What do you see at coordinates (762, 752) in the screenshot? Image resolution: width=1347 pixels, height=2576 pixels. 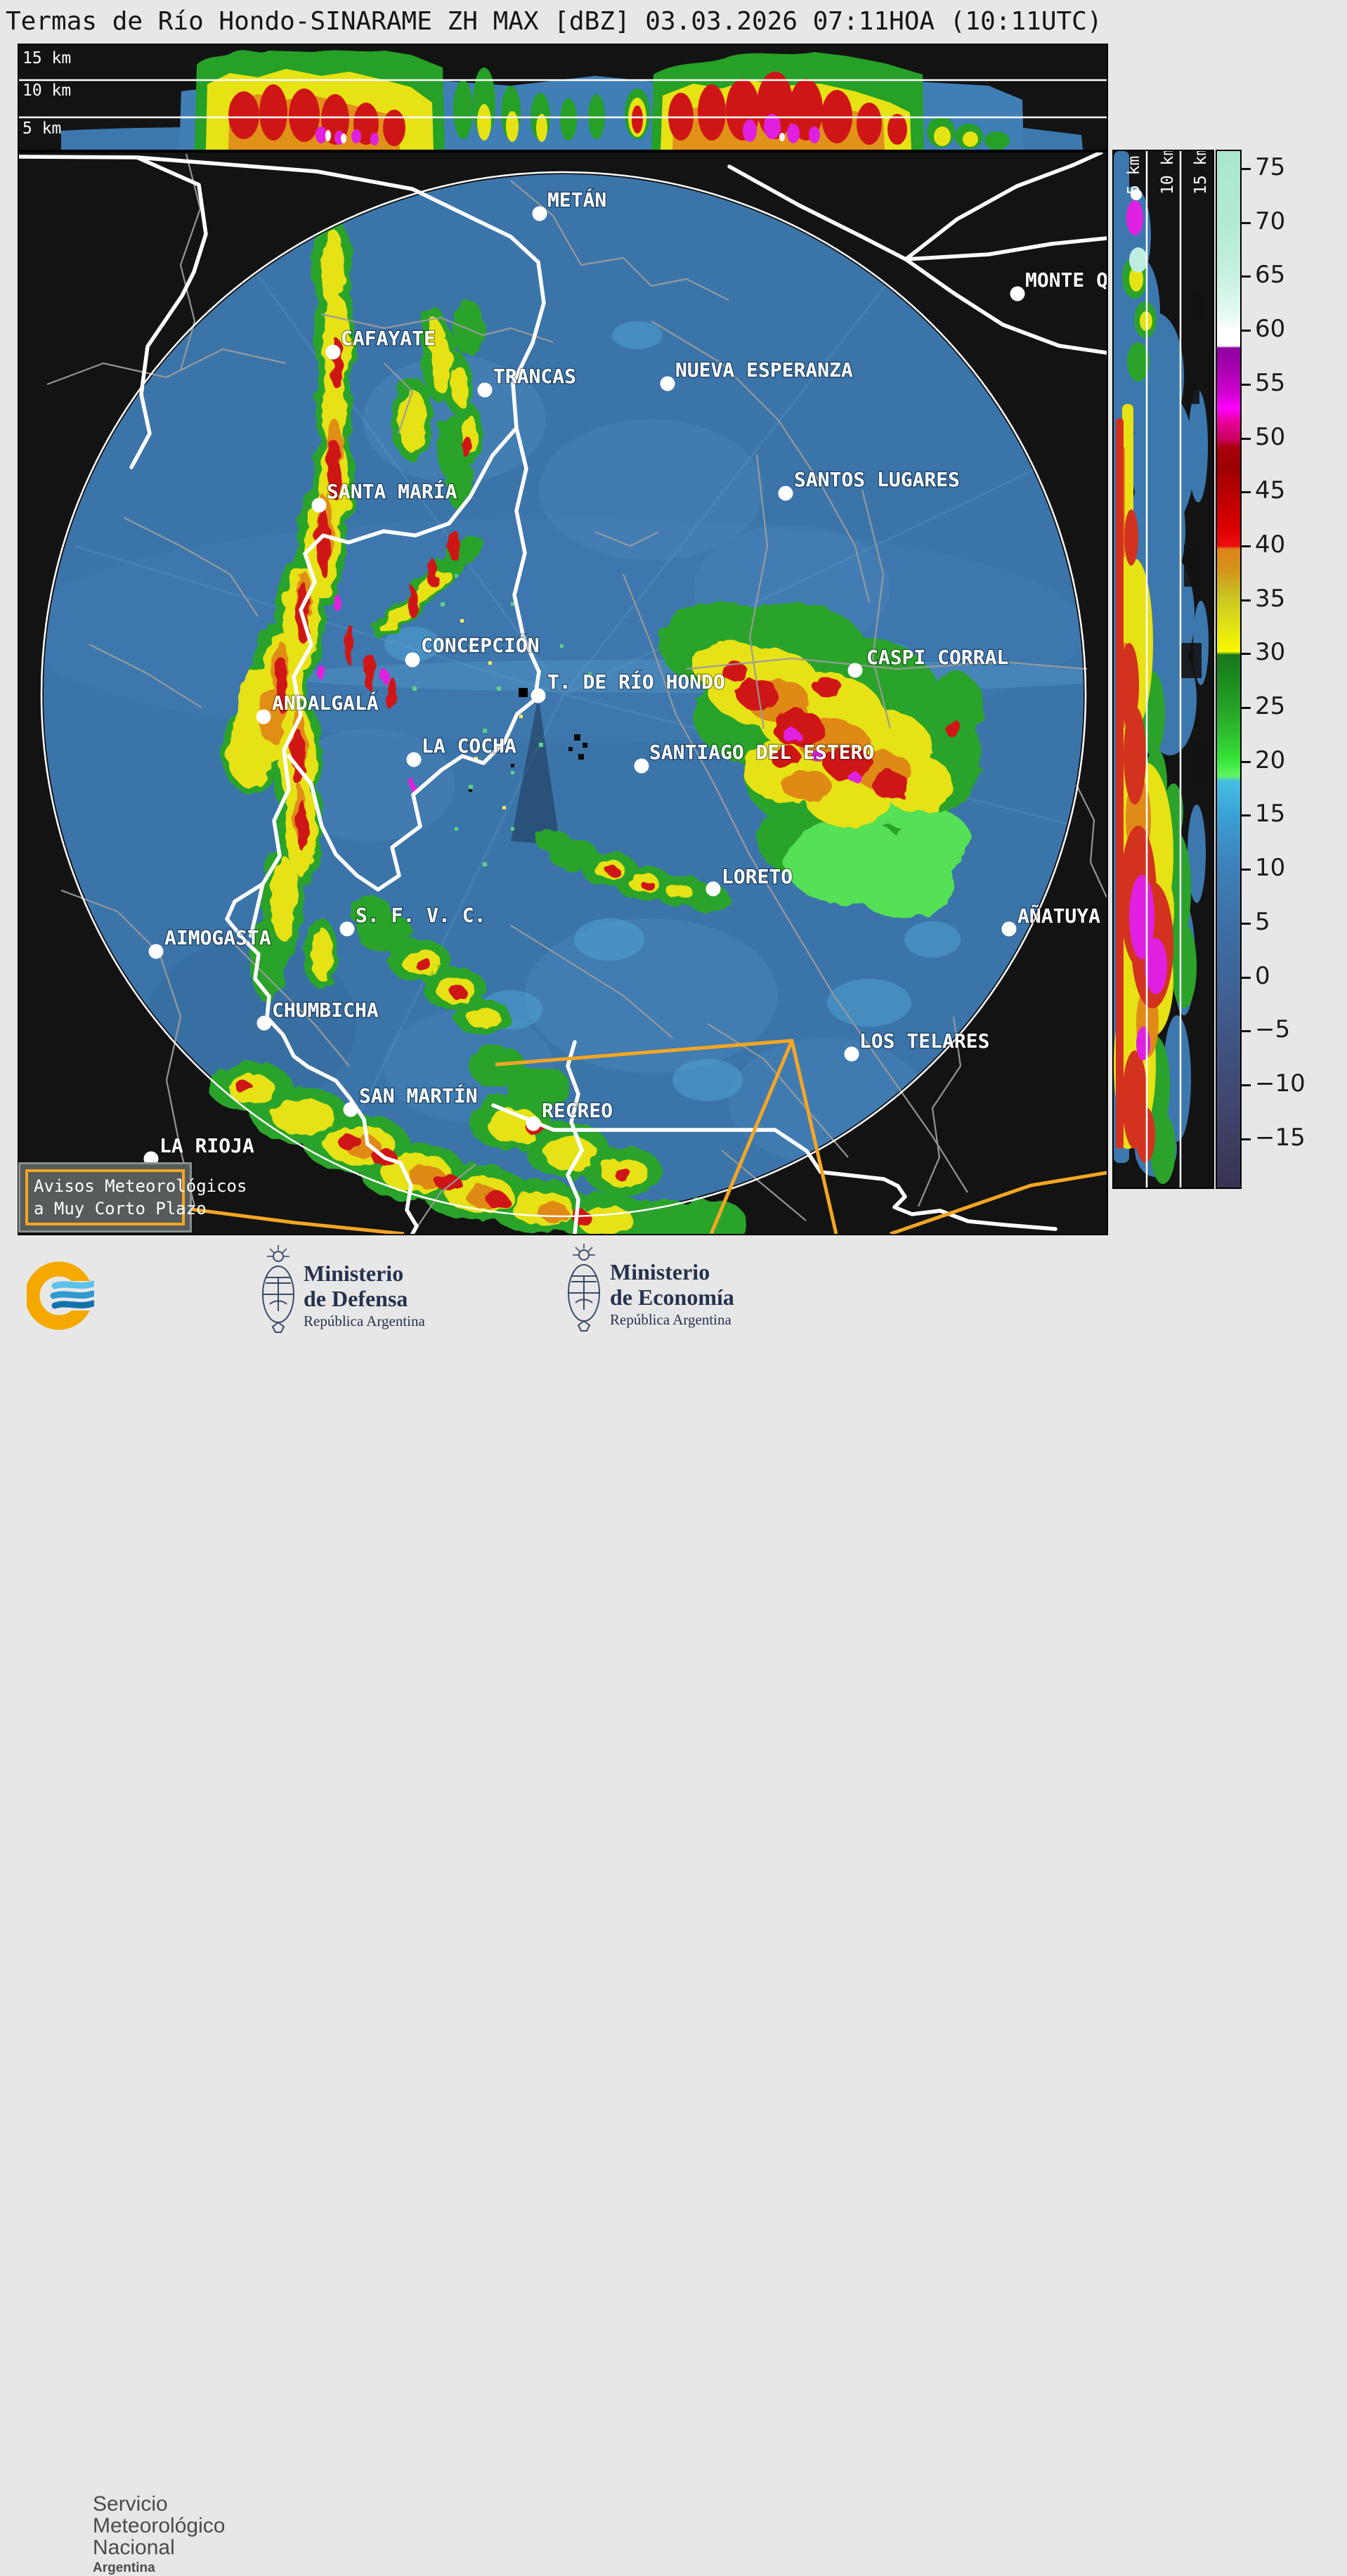 I see `city-label: SANTIAGO DEL ESTERO` at bounding box center [762, 752].